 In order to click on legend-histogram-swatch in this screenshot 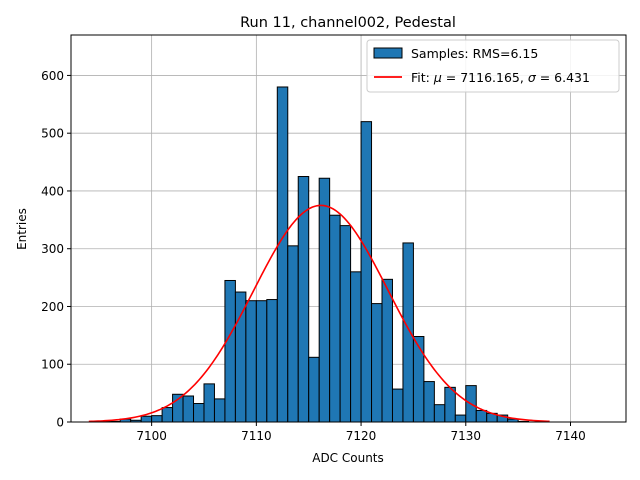, I will do `click(388, 53)`.